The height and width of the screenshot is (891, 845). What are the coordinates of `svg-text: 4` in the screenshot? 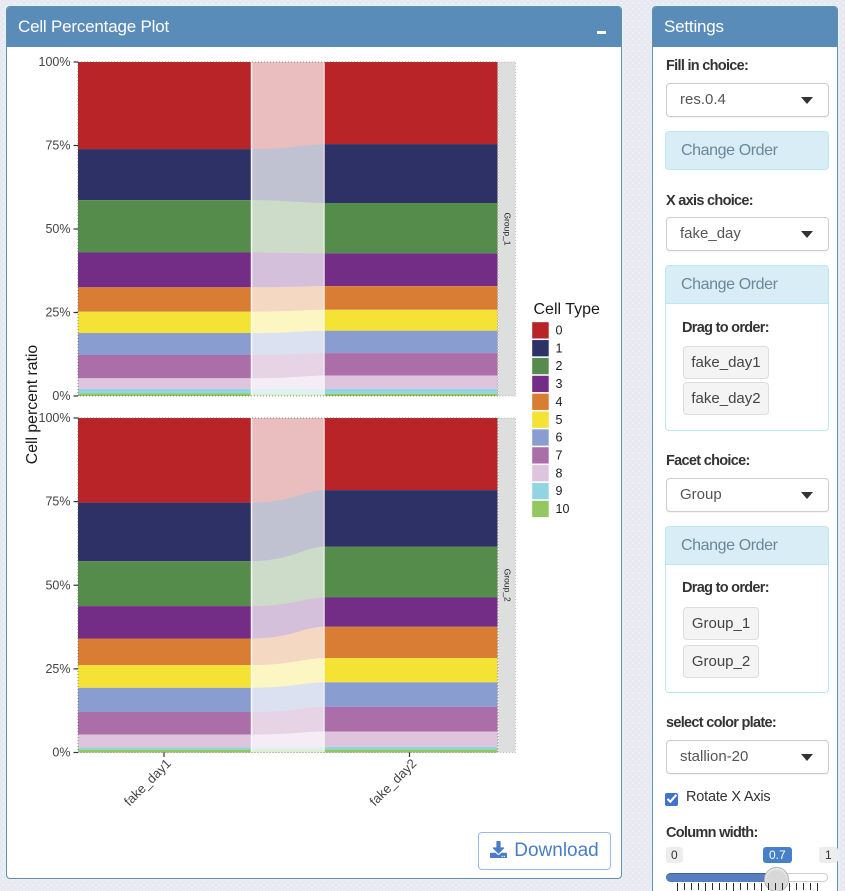 It's located at (559, 402).